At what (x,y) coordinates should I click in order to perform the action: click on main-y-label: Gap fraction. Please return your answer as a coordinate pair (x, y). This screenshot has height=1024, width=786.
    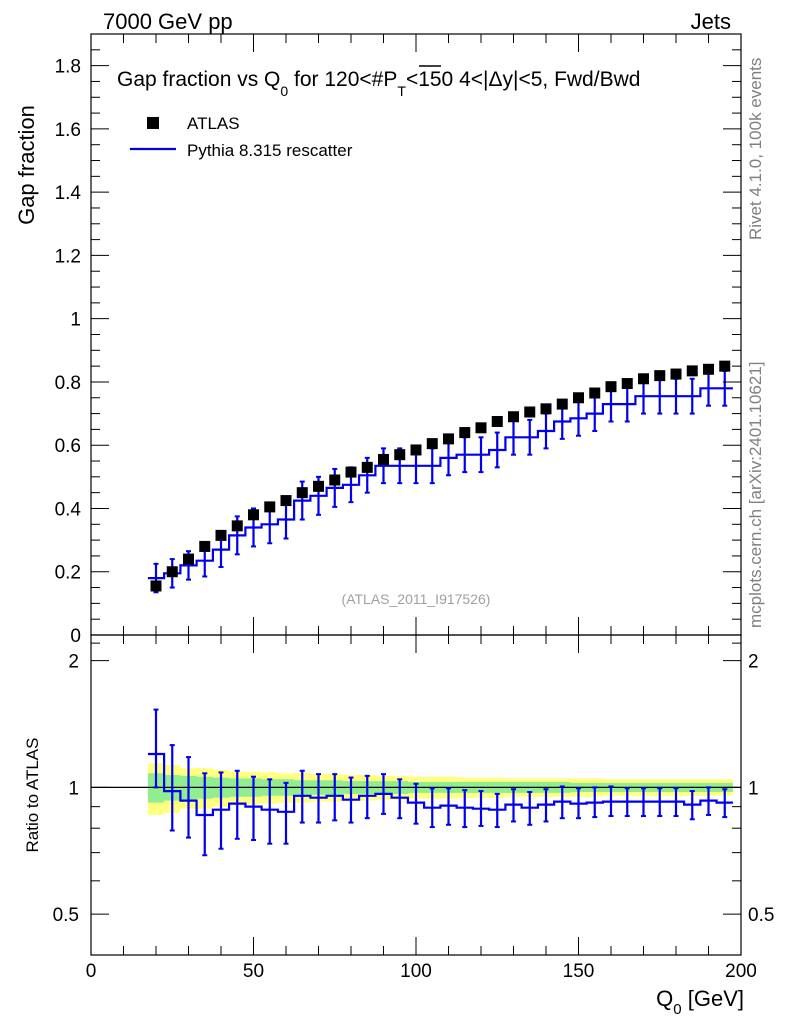
    Looking at the image, I should click on (26, 165).